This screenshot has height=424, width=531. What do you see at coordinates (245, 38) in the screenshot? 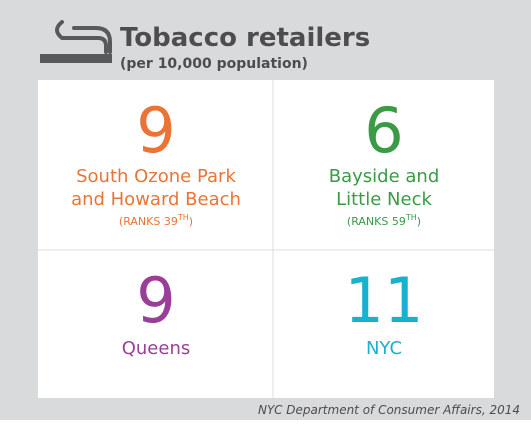
I see `title: Tobacco retailers` at bounding box center [245, 38].